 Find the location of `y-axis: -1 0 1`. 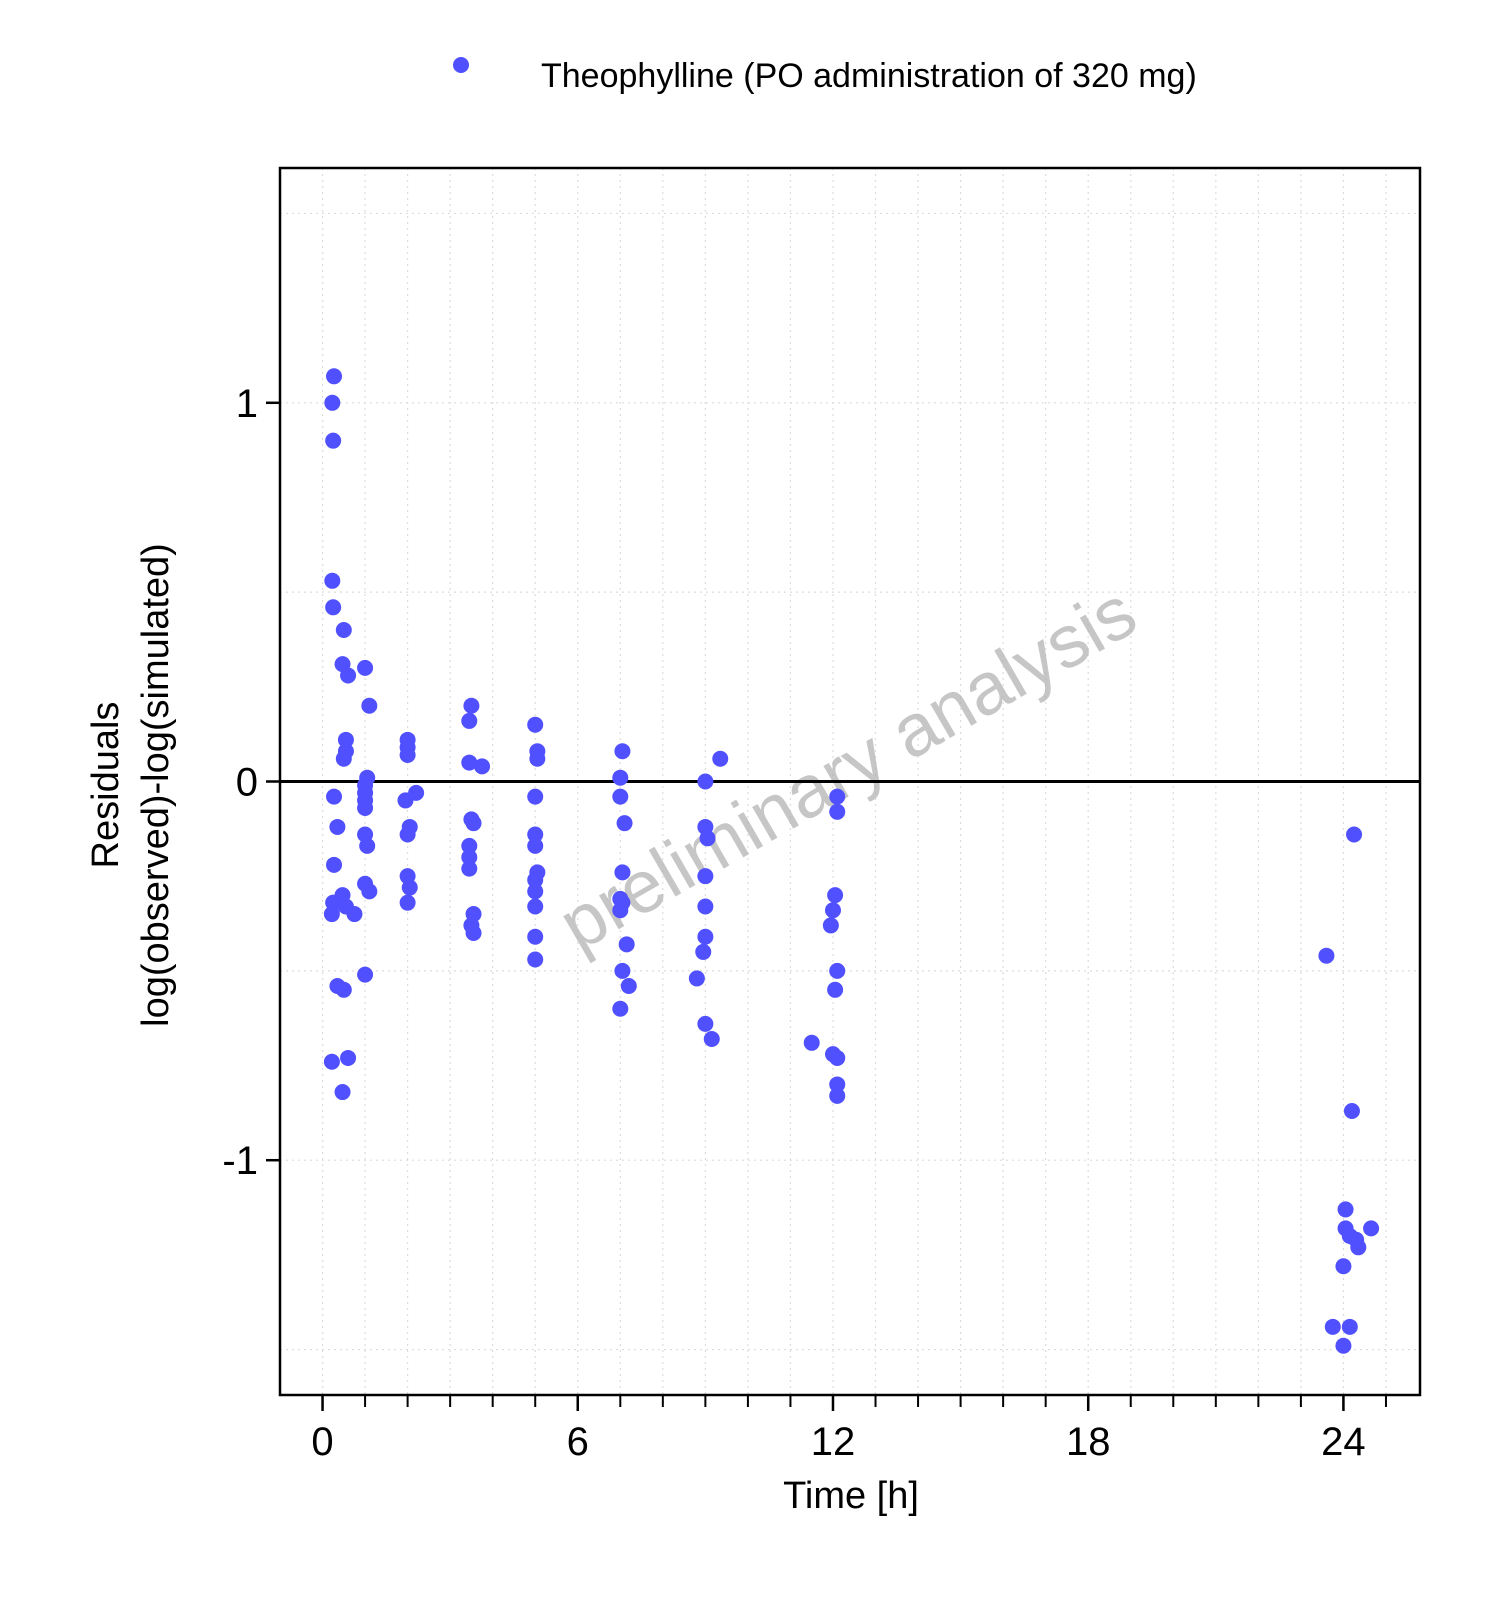

y-axis: -1 0 1 is located at coordinates (251, 782).